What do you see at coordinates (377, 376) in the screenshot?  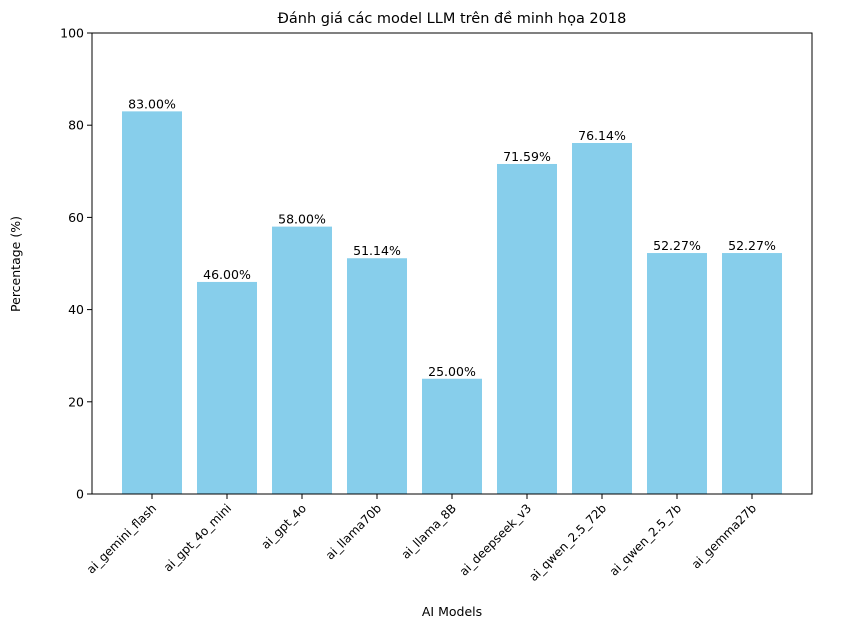 I see `bar-ai_llama70b` at bounding box center [377, 376].